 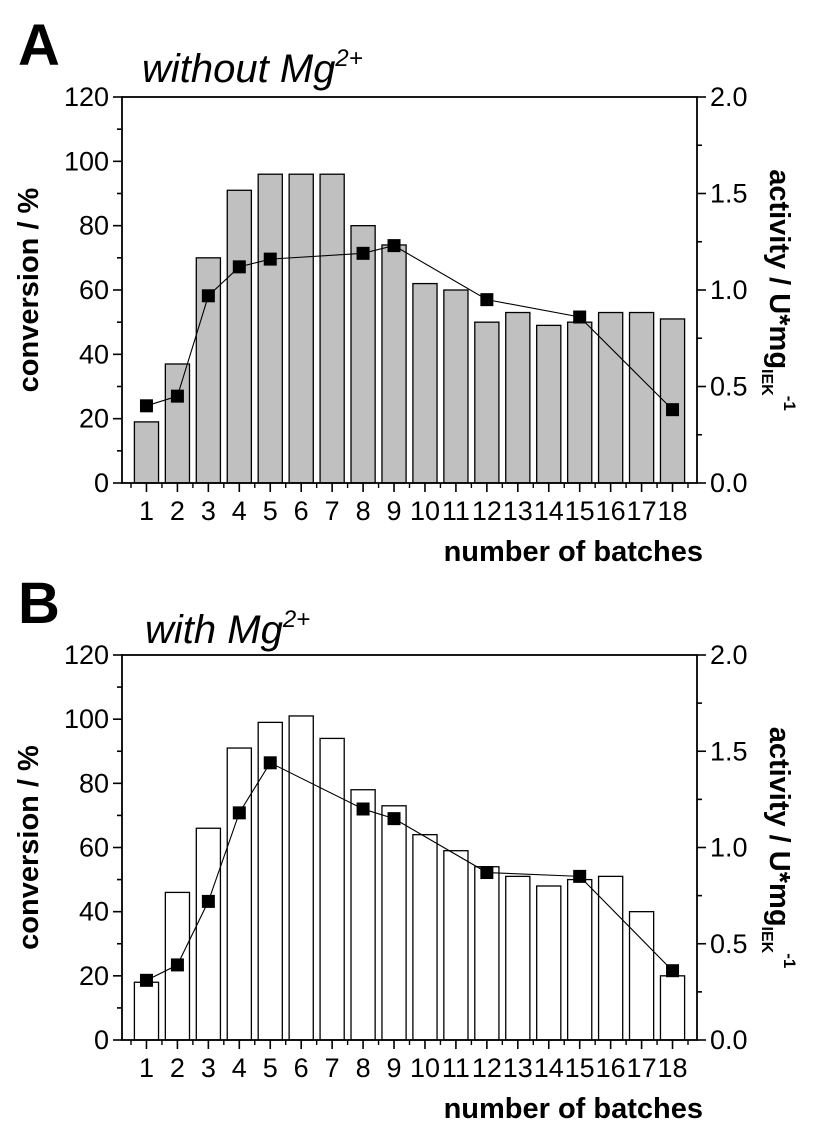 I want to click on x-tick-label: 4, so click(x=239, y=511).